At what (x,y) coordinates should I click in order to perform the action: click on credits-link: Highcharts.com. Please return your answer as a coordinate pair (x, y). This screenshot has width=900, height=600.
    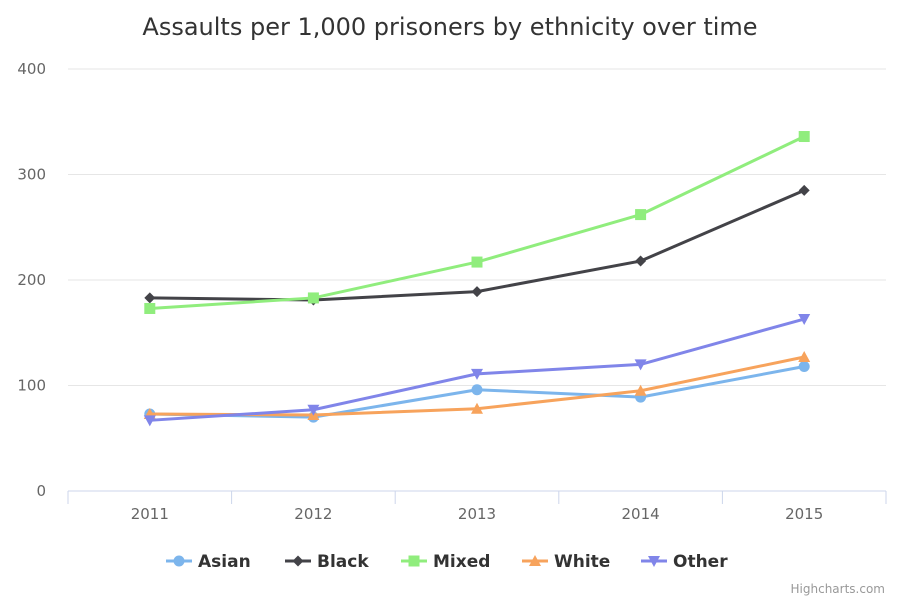
    Looking at the image, I should click on (838, 589).